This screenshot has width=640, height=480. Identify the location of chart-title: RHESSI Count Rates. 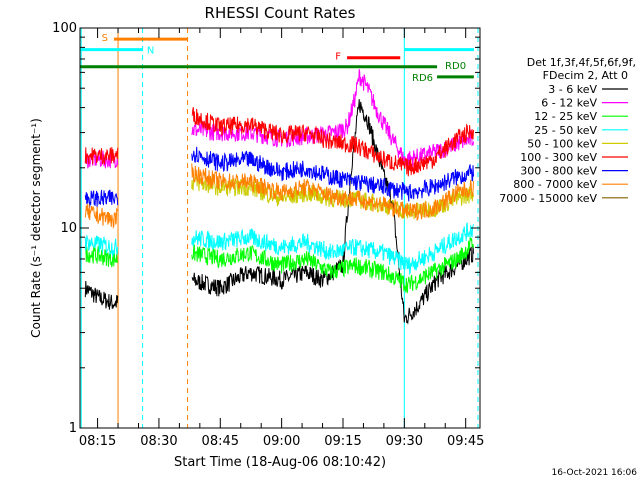
(280, 13).